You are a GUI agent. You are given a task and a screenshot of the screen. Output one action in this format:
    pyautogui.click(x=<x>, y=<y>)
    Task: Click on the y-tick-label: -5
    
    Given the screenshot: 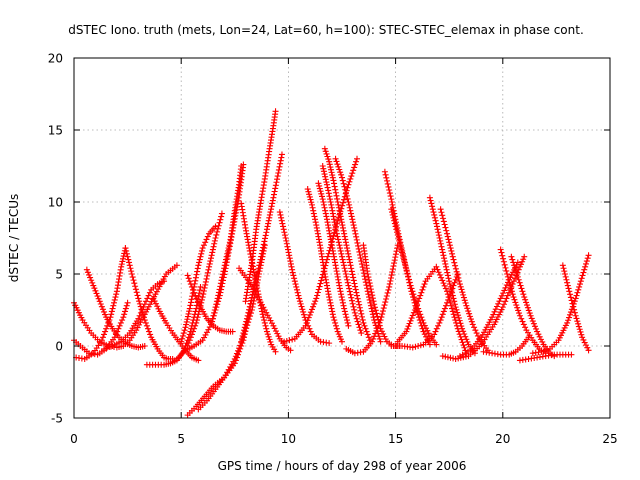 What is the action you would take?
    pyautogui.click(x=57, y=419)
    